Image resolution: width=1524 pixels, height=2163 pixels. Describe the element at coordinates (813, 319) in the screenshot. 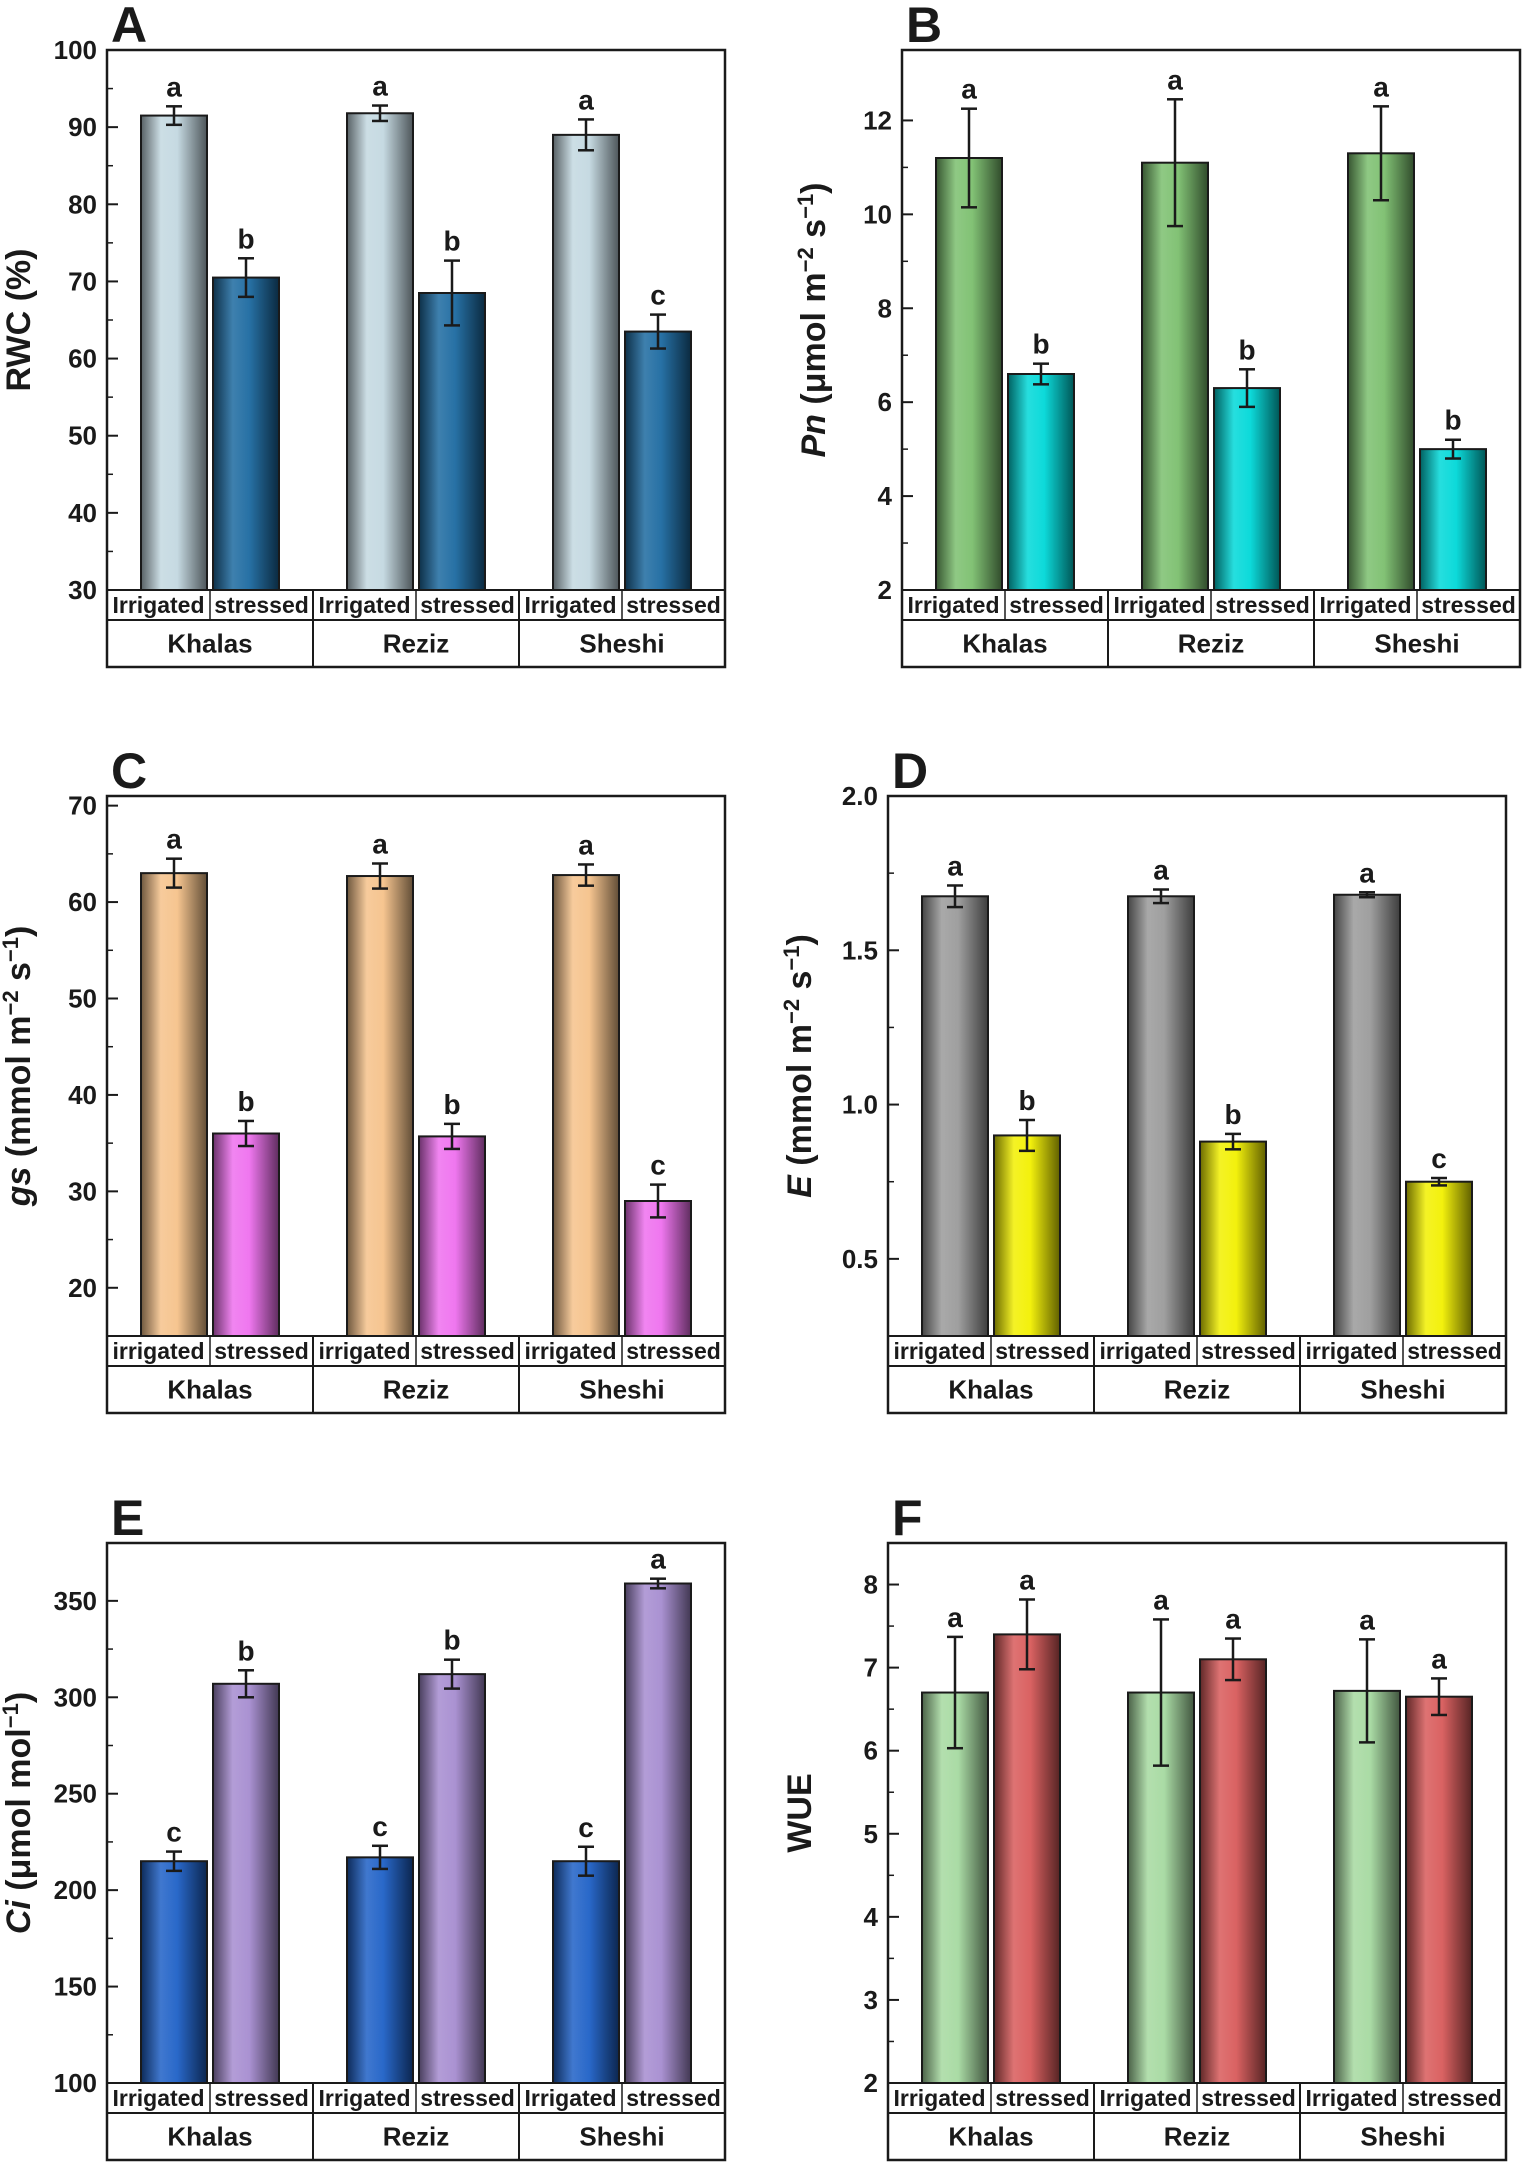

I see `y-axis-label: Pn (μmol m−2 s−1)` at that location.